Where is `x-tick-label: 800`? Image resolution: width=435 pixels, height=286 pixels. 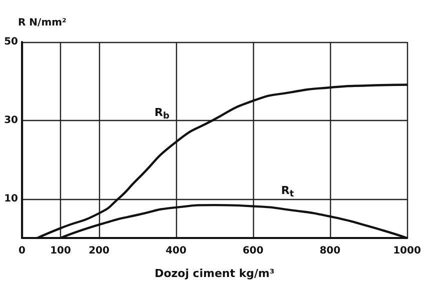 x-tick-label: 800 is located at coordinates (330, 251).